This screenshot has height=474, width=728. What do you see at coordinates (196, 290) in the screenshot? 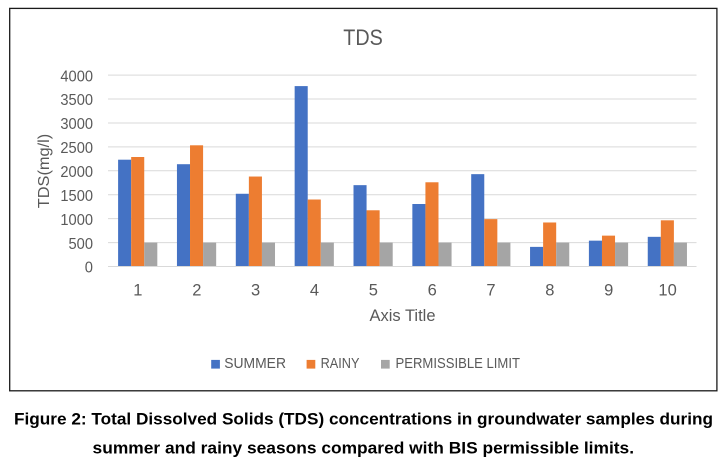
I see `svg-text: 2` at bounding box center [196, 290].